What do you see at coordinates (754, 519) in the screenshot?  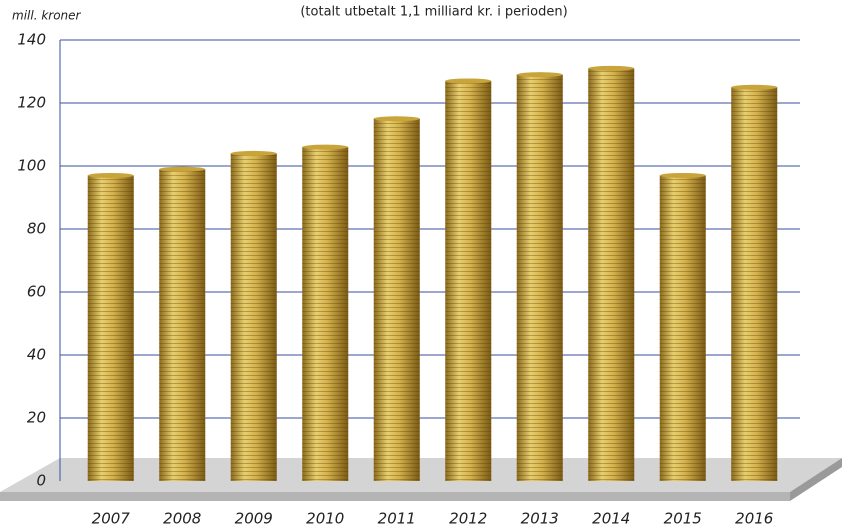 I see `x-tick-label: 2016` at bounding box center [754, 519].